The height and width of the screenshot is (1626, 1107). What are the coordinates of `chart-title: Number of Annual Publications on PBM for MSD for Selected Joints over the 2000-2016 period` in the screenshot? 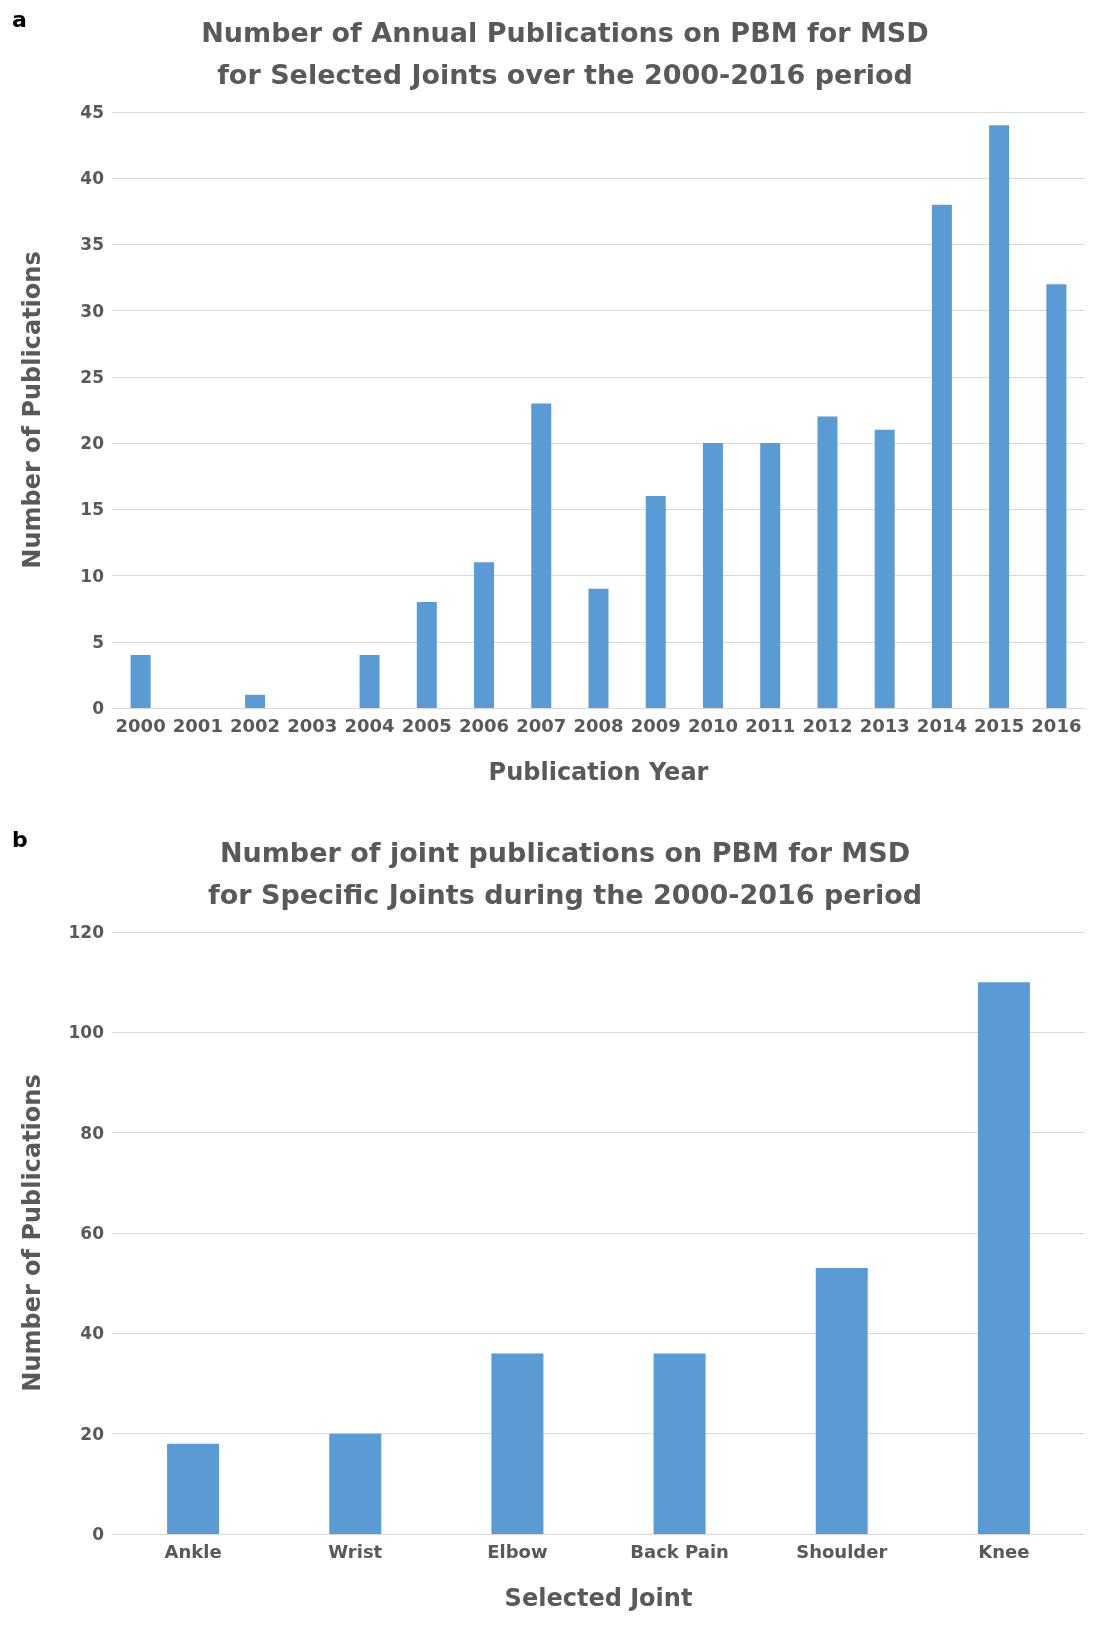 It's located at (565, 53).